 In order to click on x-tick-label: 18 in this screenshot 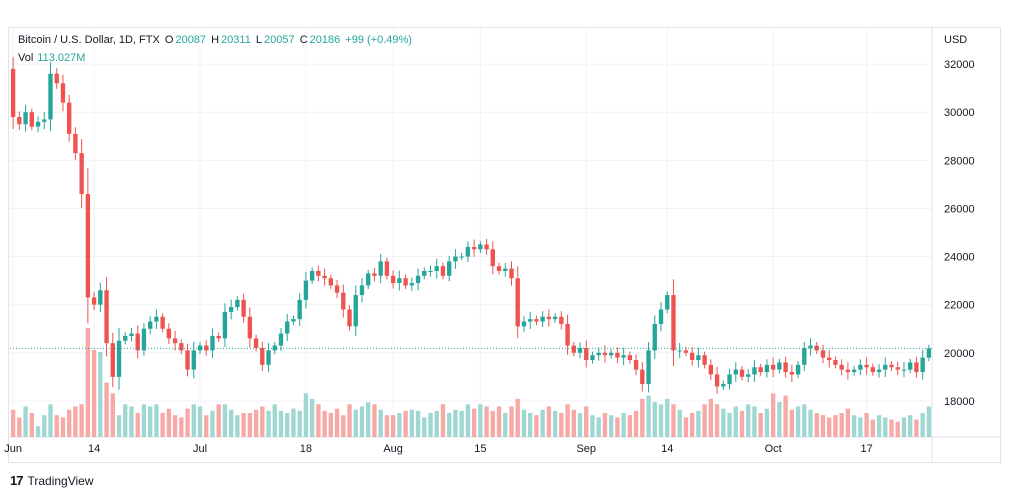, I will do `click(306, 449)`.